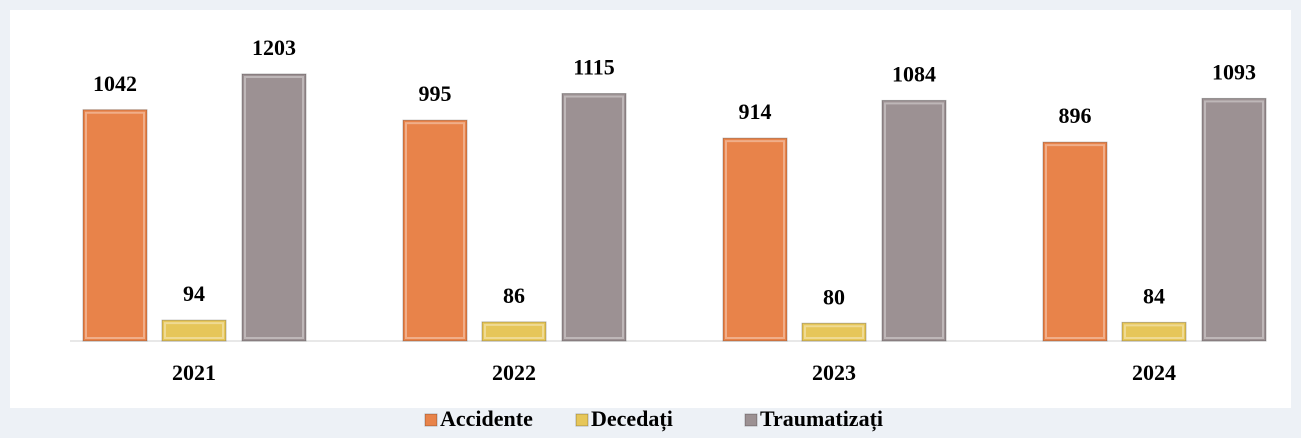 The width and height of the screenshot is (1301, 438). What do you see at coordinates (834, 372) in the screenshot?
I see `x-tick-label: 2023` at bounding box center [834, 372].